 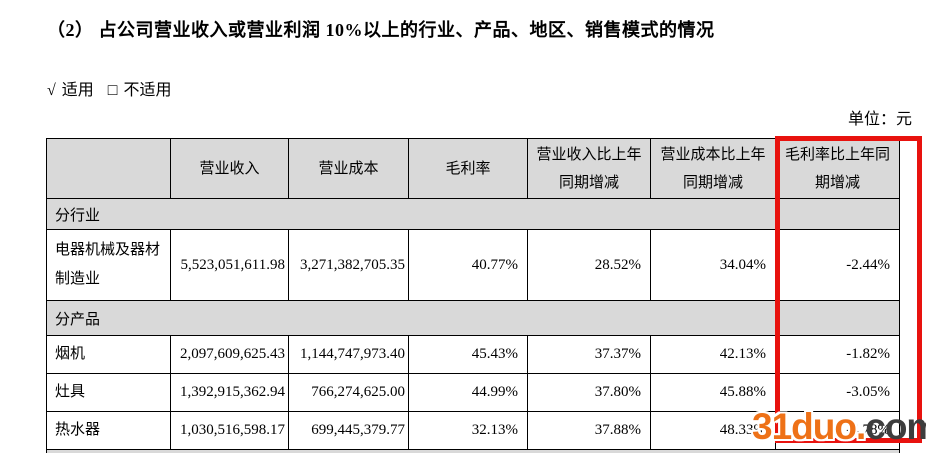 I want to click on not-applicable-check-mark: □, so click(x=112, y=90).